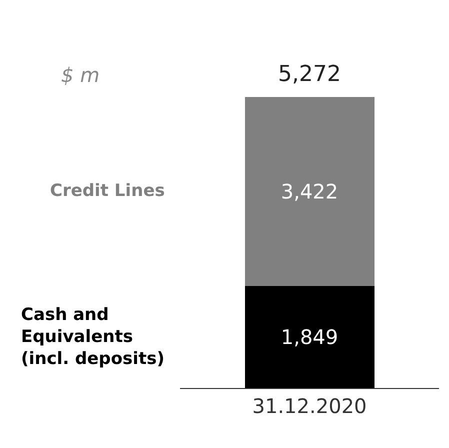  Describe the element at coordinates (309, 336) in the screenshot. I see `data-label: 1,849` at that location.